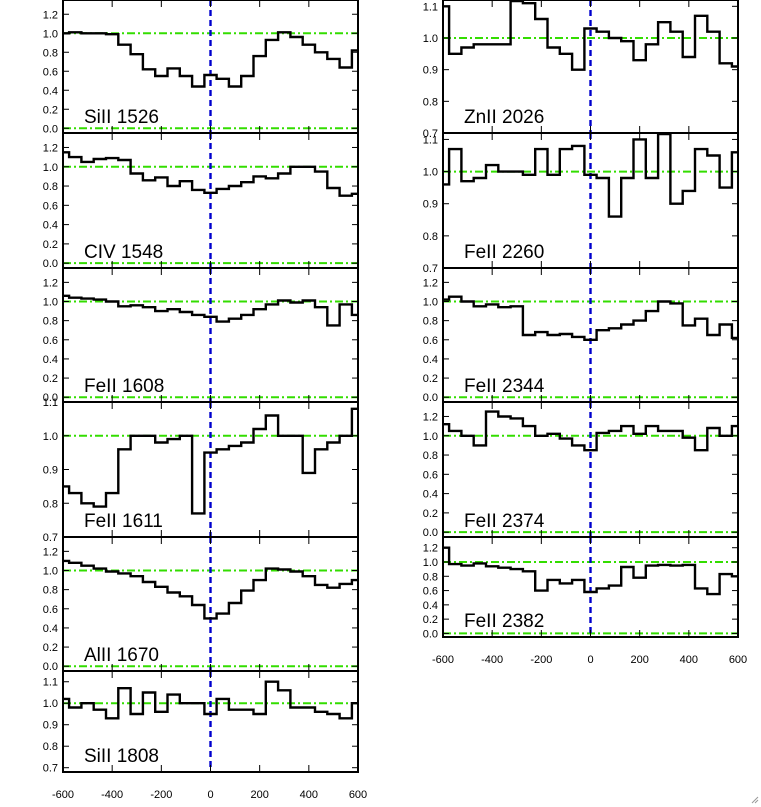  What do you see at coordinates (123, 521) in the screenshot?
I see `panel-label: FeII 1611` at bounding box center [123, 521].